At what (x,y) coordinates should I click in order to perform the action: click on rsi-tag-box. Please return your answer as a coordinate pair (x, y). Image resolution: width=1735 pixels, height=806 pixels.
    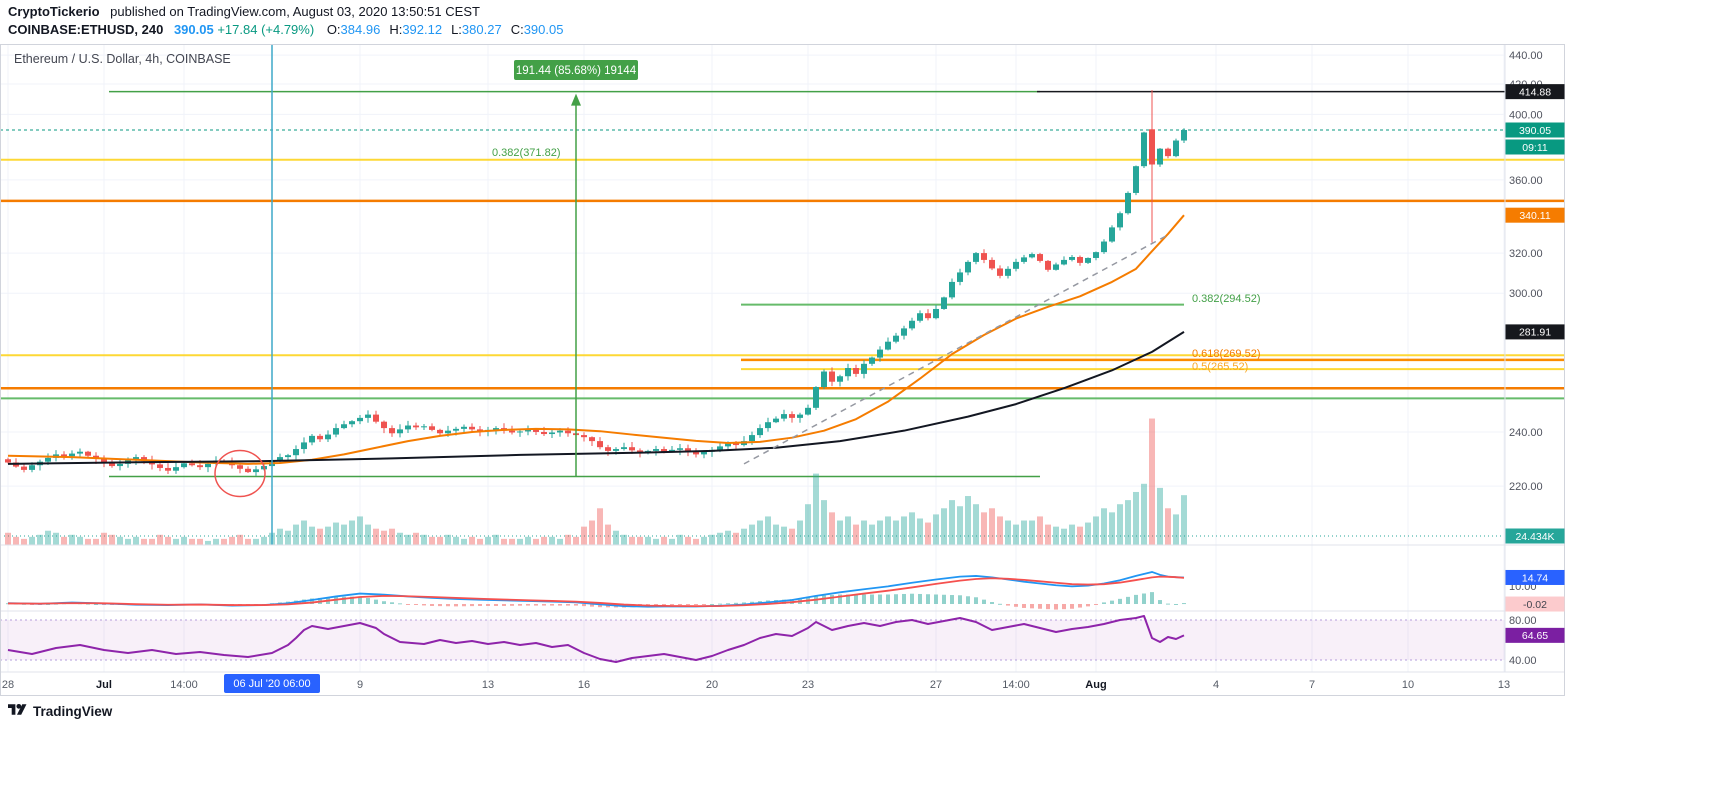
    Looking at the image, I should click on (1535, 635).